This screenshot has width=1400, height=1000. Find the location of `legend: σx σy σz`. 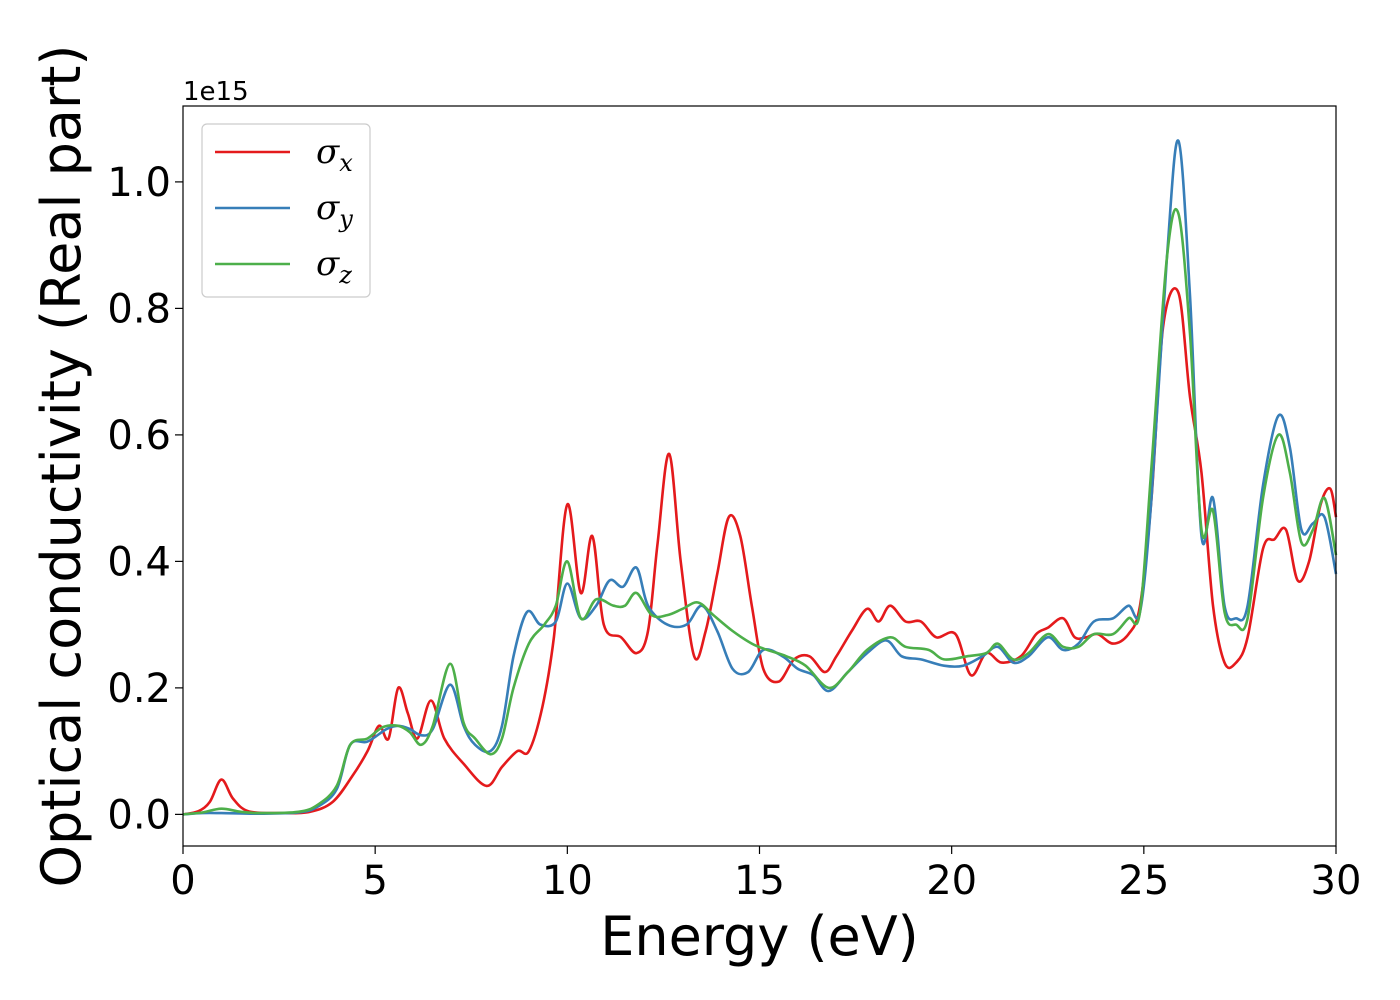

legend: σx σy σz is located at coordinates (286, 210).